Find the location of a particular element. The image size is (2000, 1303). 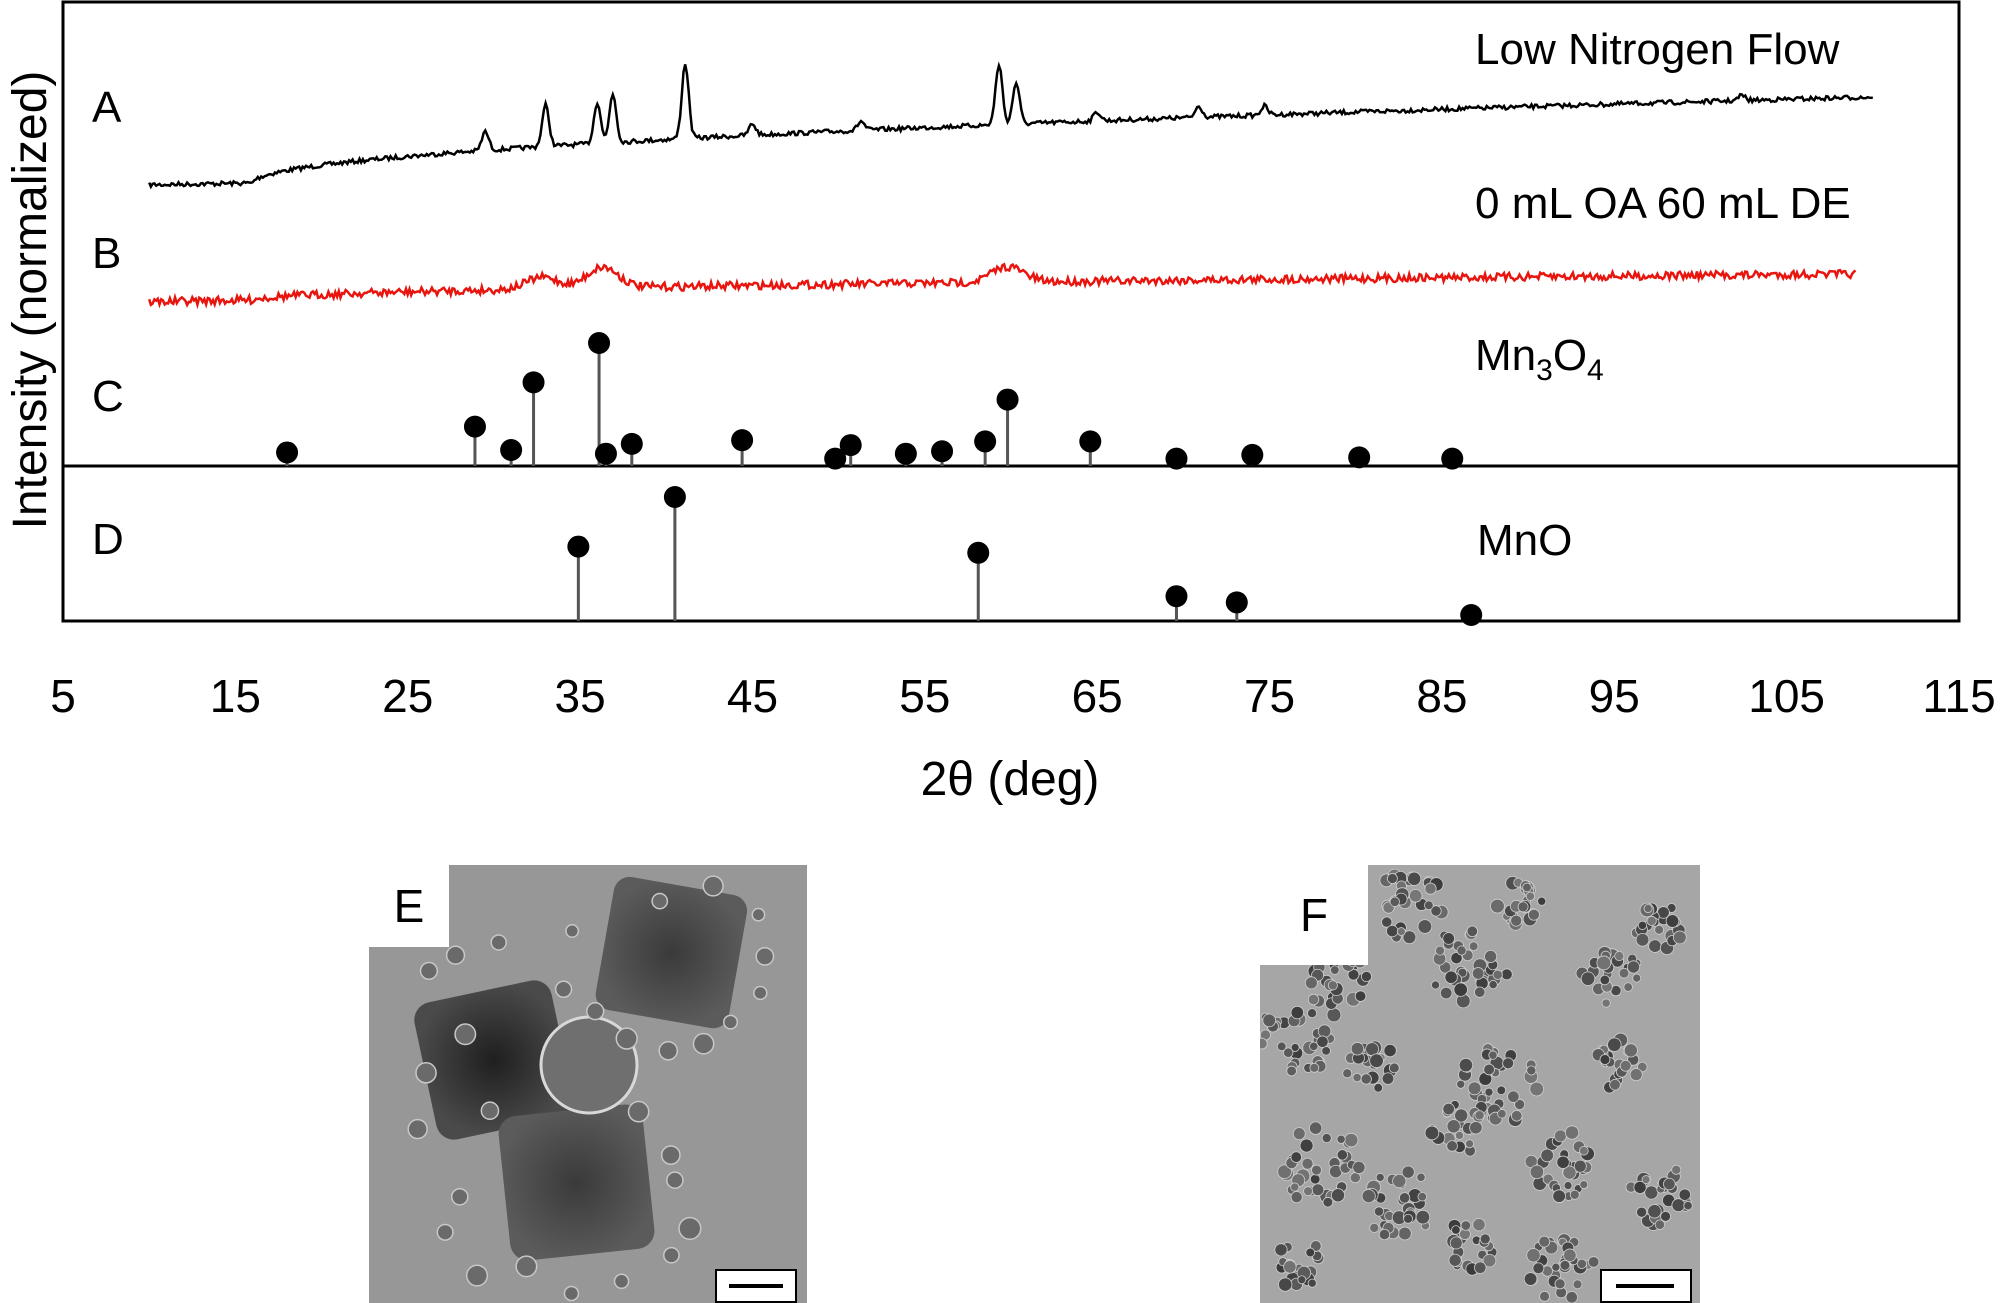

series-a-label: Low Nitrogen Flow is located at coordinates (1657, 49).